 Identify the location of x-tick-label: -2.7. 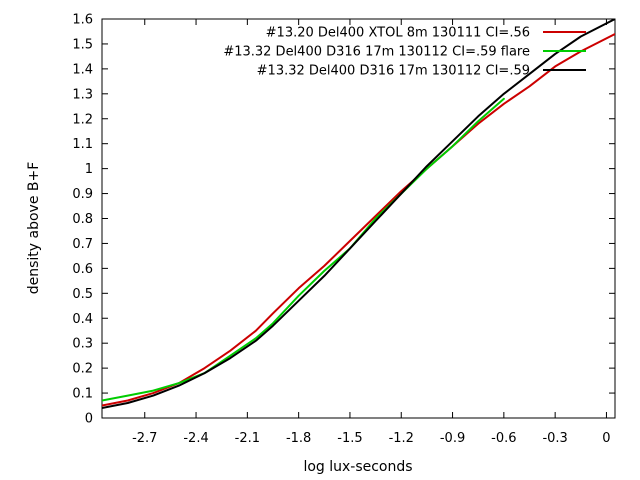
(144, 438).